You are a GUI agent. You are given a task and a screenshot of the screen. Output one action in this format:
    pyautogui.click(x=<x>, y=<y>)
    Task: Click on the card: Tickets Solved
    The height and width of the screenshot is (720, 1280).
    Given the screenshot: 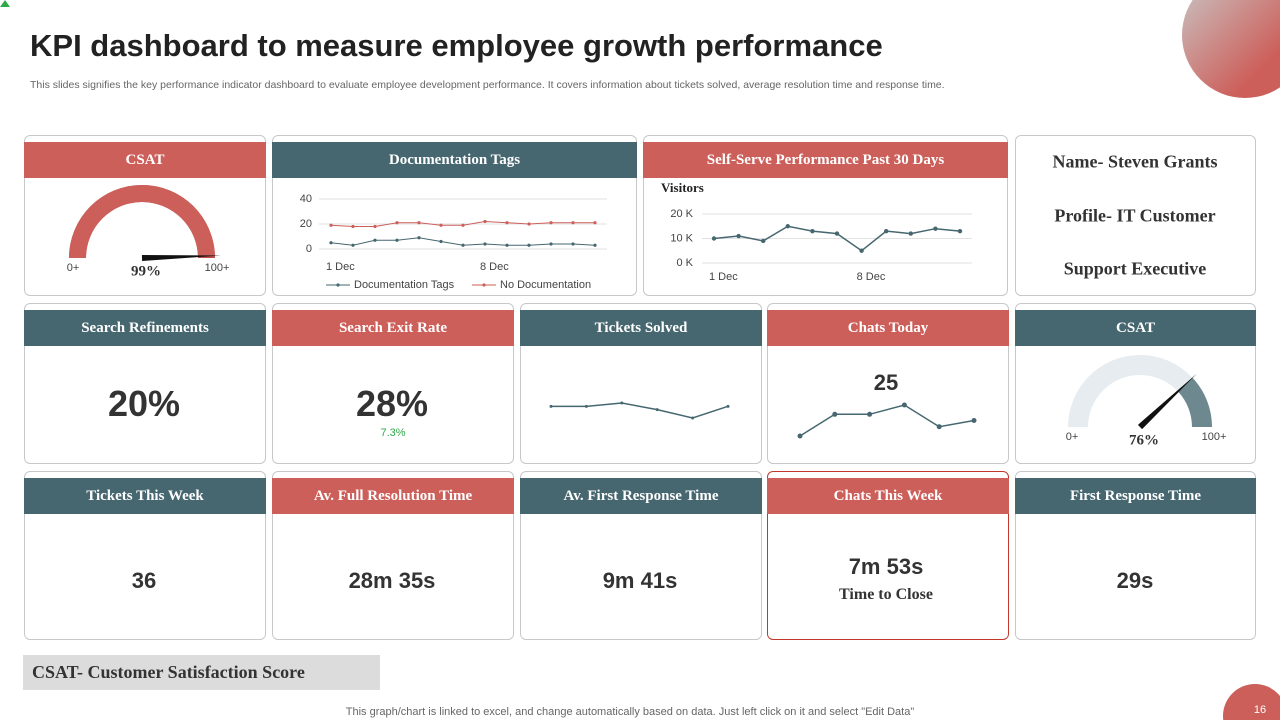 What is the action you would take?
    pyautogui.click(x=641, y=383)
    